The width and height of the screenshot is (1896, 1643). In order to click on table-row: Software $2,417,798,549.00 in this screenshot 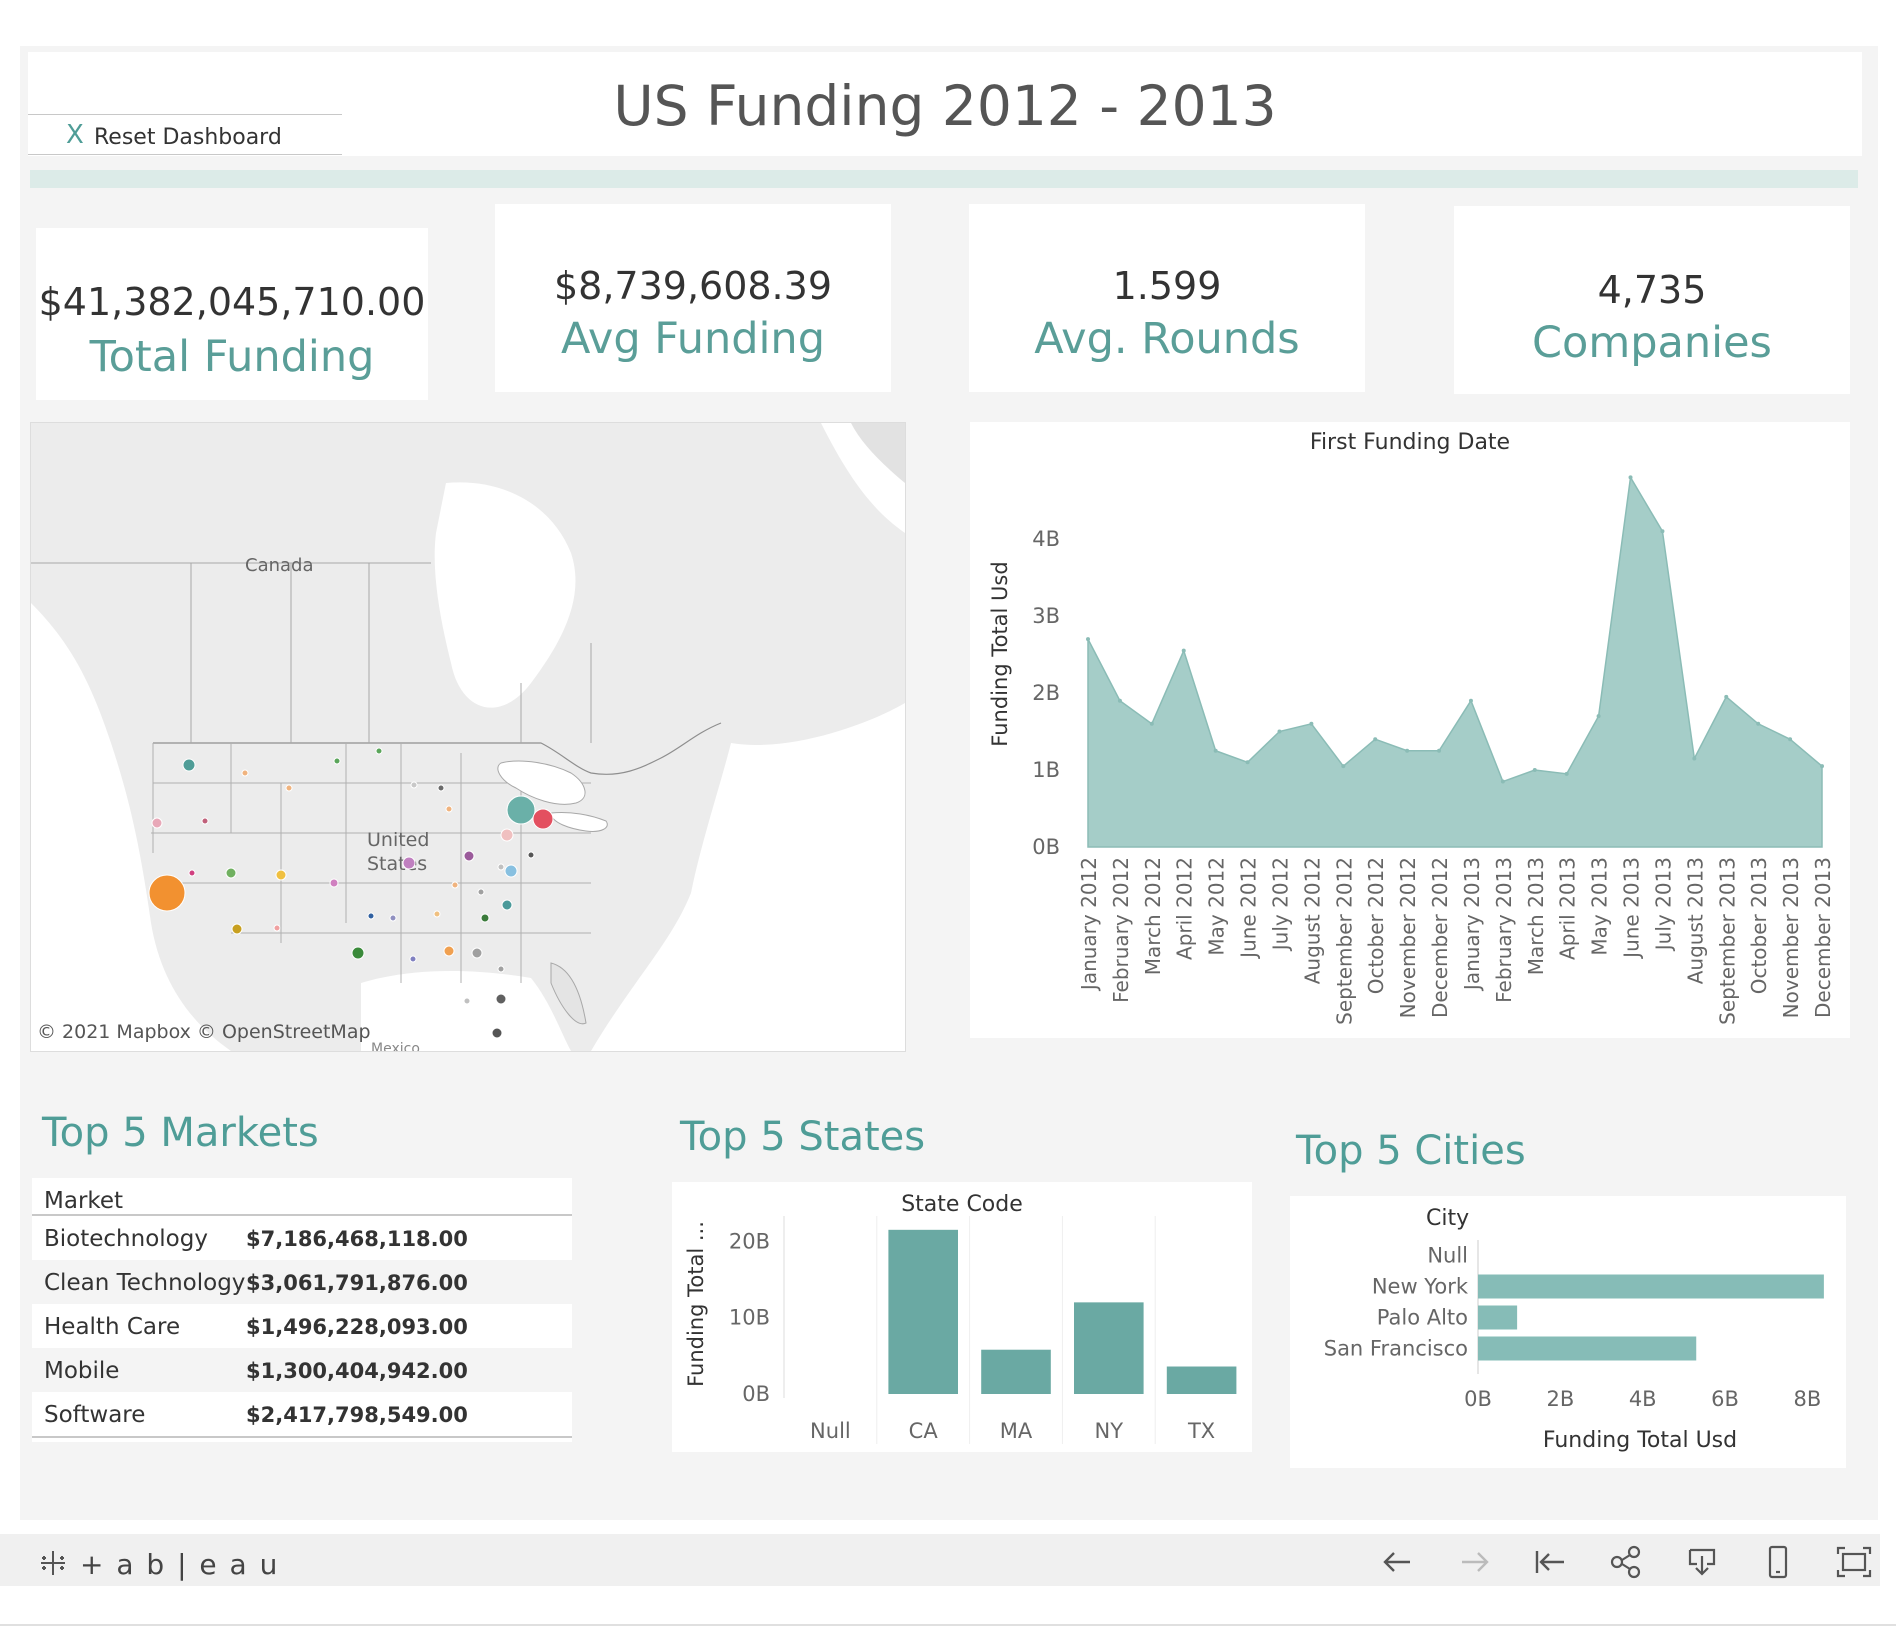, I will do `click(302, 1415)`.